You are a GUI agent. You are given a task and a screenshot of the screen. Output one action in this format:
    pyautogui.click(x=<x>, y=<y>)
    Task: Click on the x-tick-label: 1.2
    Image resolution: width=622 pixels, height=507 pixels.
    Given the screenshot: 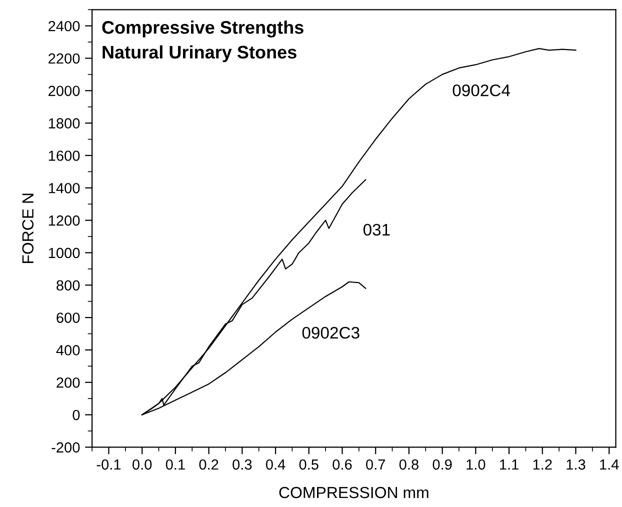 What is the action you would take?
    pyautogui.click(x=542, y=464)
    